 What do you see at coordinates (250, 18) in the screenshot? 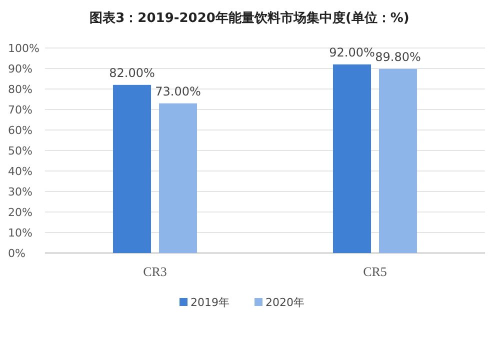
I see `chart-title: 图表3：2019-2020年能量饮料市场集中度(单位：%)` at bounding box center [250, 18].